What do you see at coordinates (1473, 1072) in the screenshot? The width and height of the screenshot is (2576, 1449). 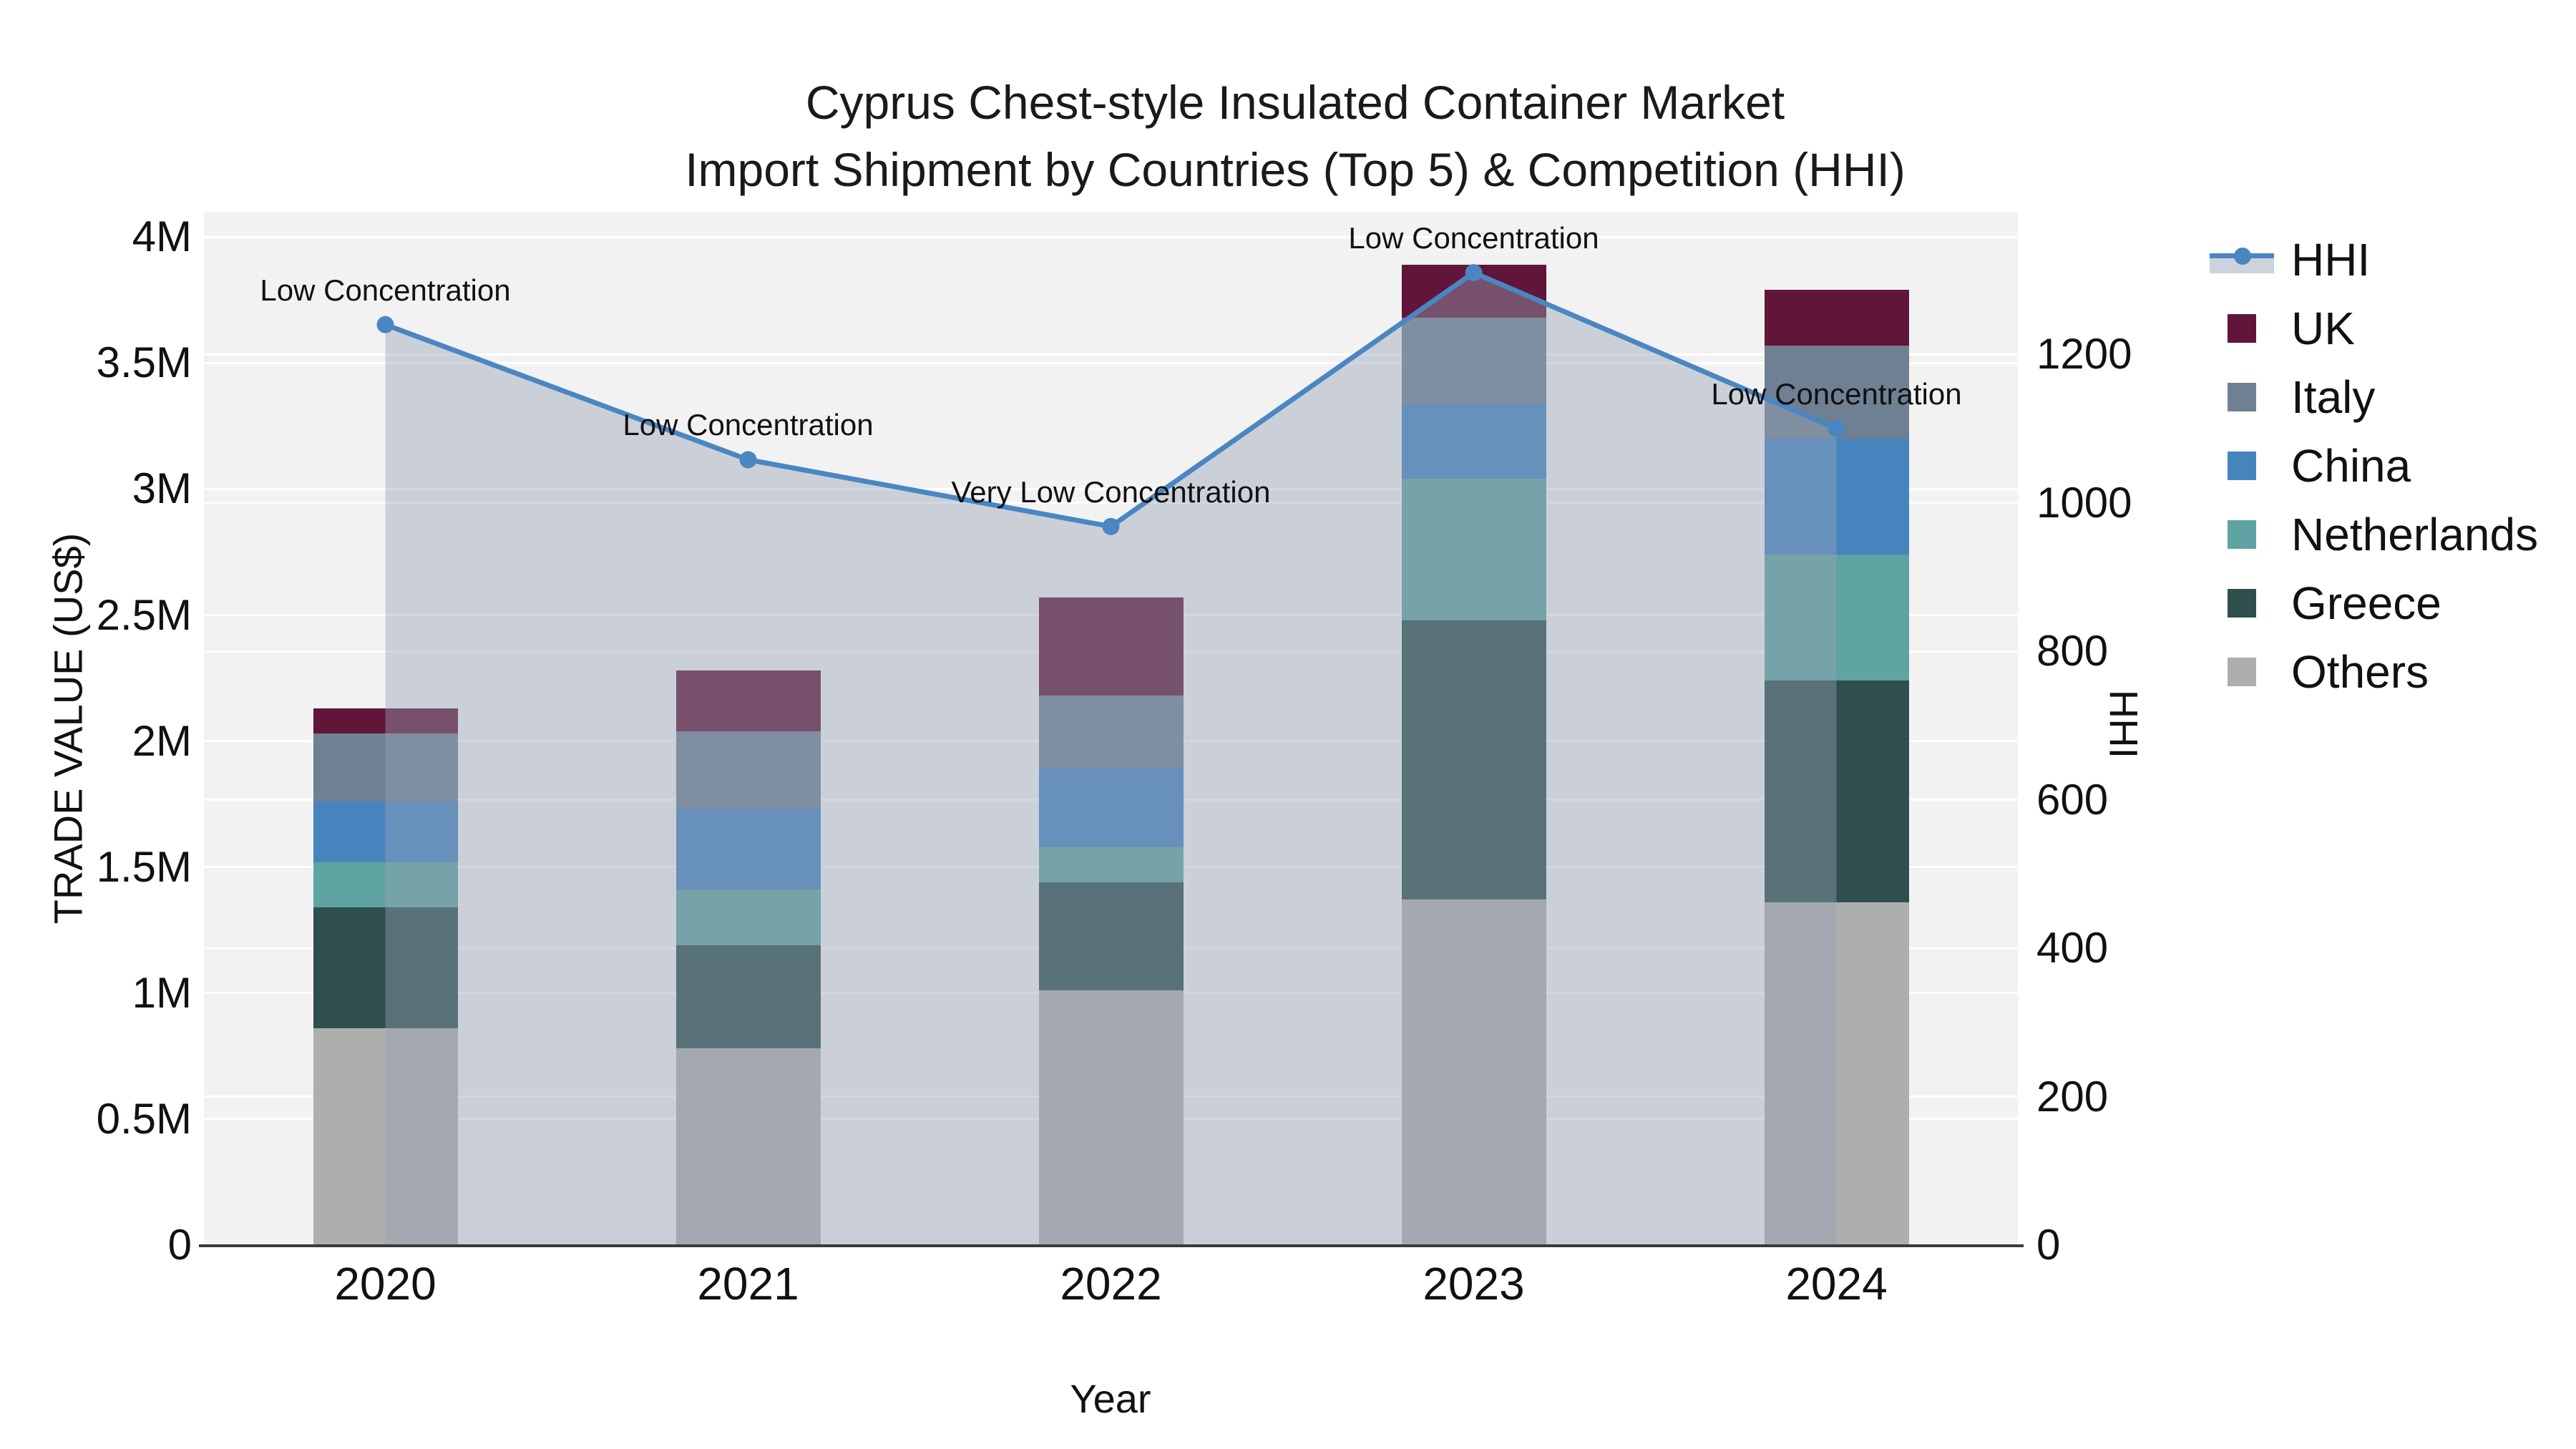 I see `bar-segment-others-2023` at bounding box center [1473, 1072].